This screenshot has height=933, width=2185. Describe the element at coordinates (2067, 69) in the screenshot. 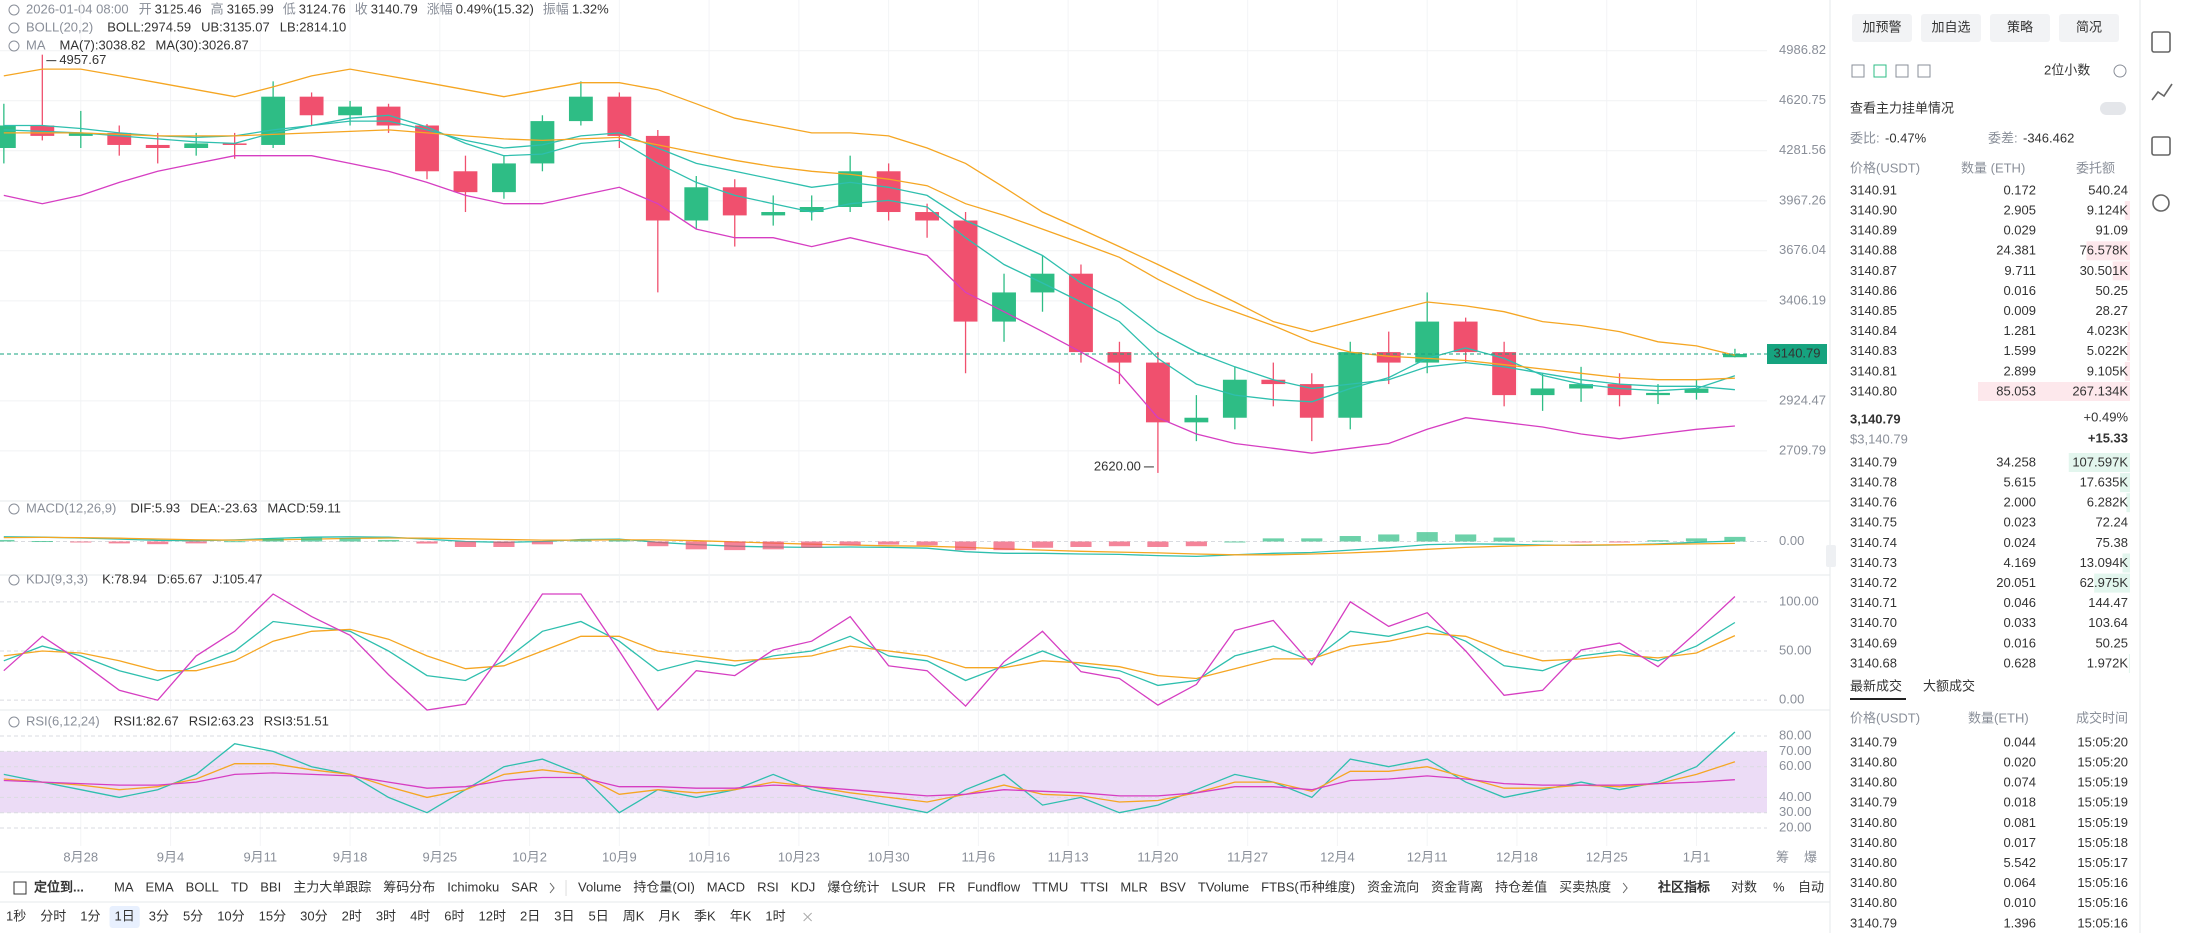

I see `precision: 2位小数` at that location.